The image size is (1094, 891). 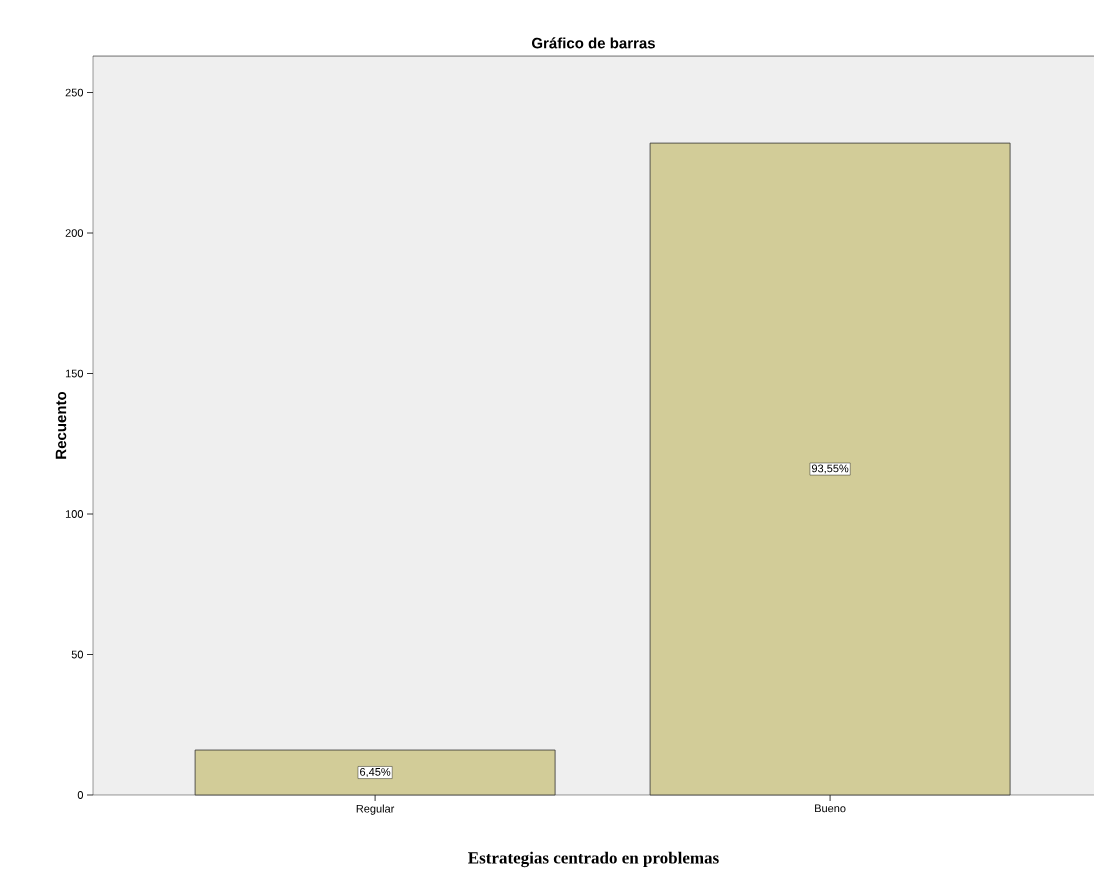 I want to click on y-tick-label: 50, so click(x=77, y=654).